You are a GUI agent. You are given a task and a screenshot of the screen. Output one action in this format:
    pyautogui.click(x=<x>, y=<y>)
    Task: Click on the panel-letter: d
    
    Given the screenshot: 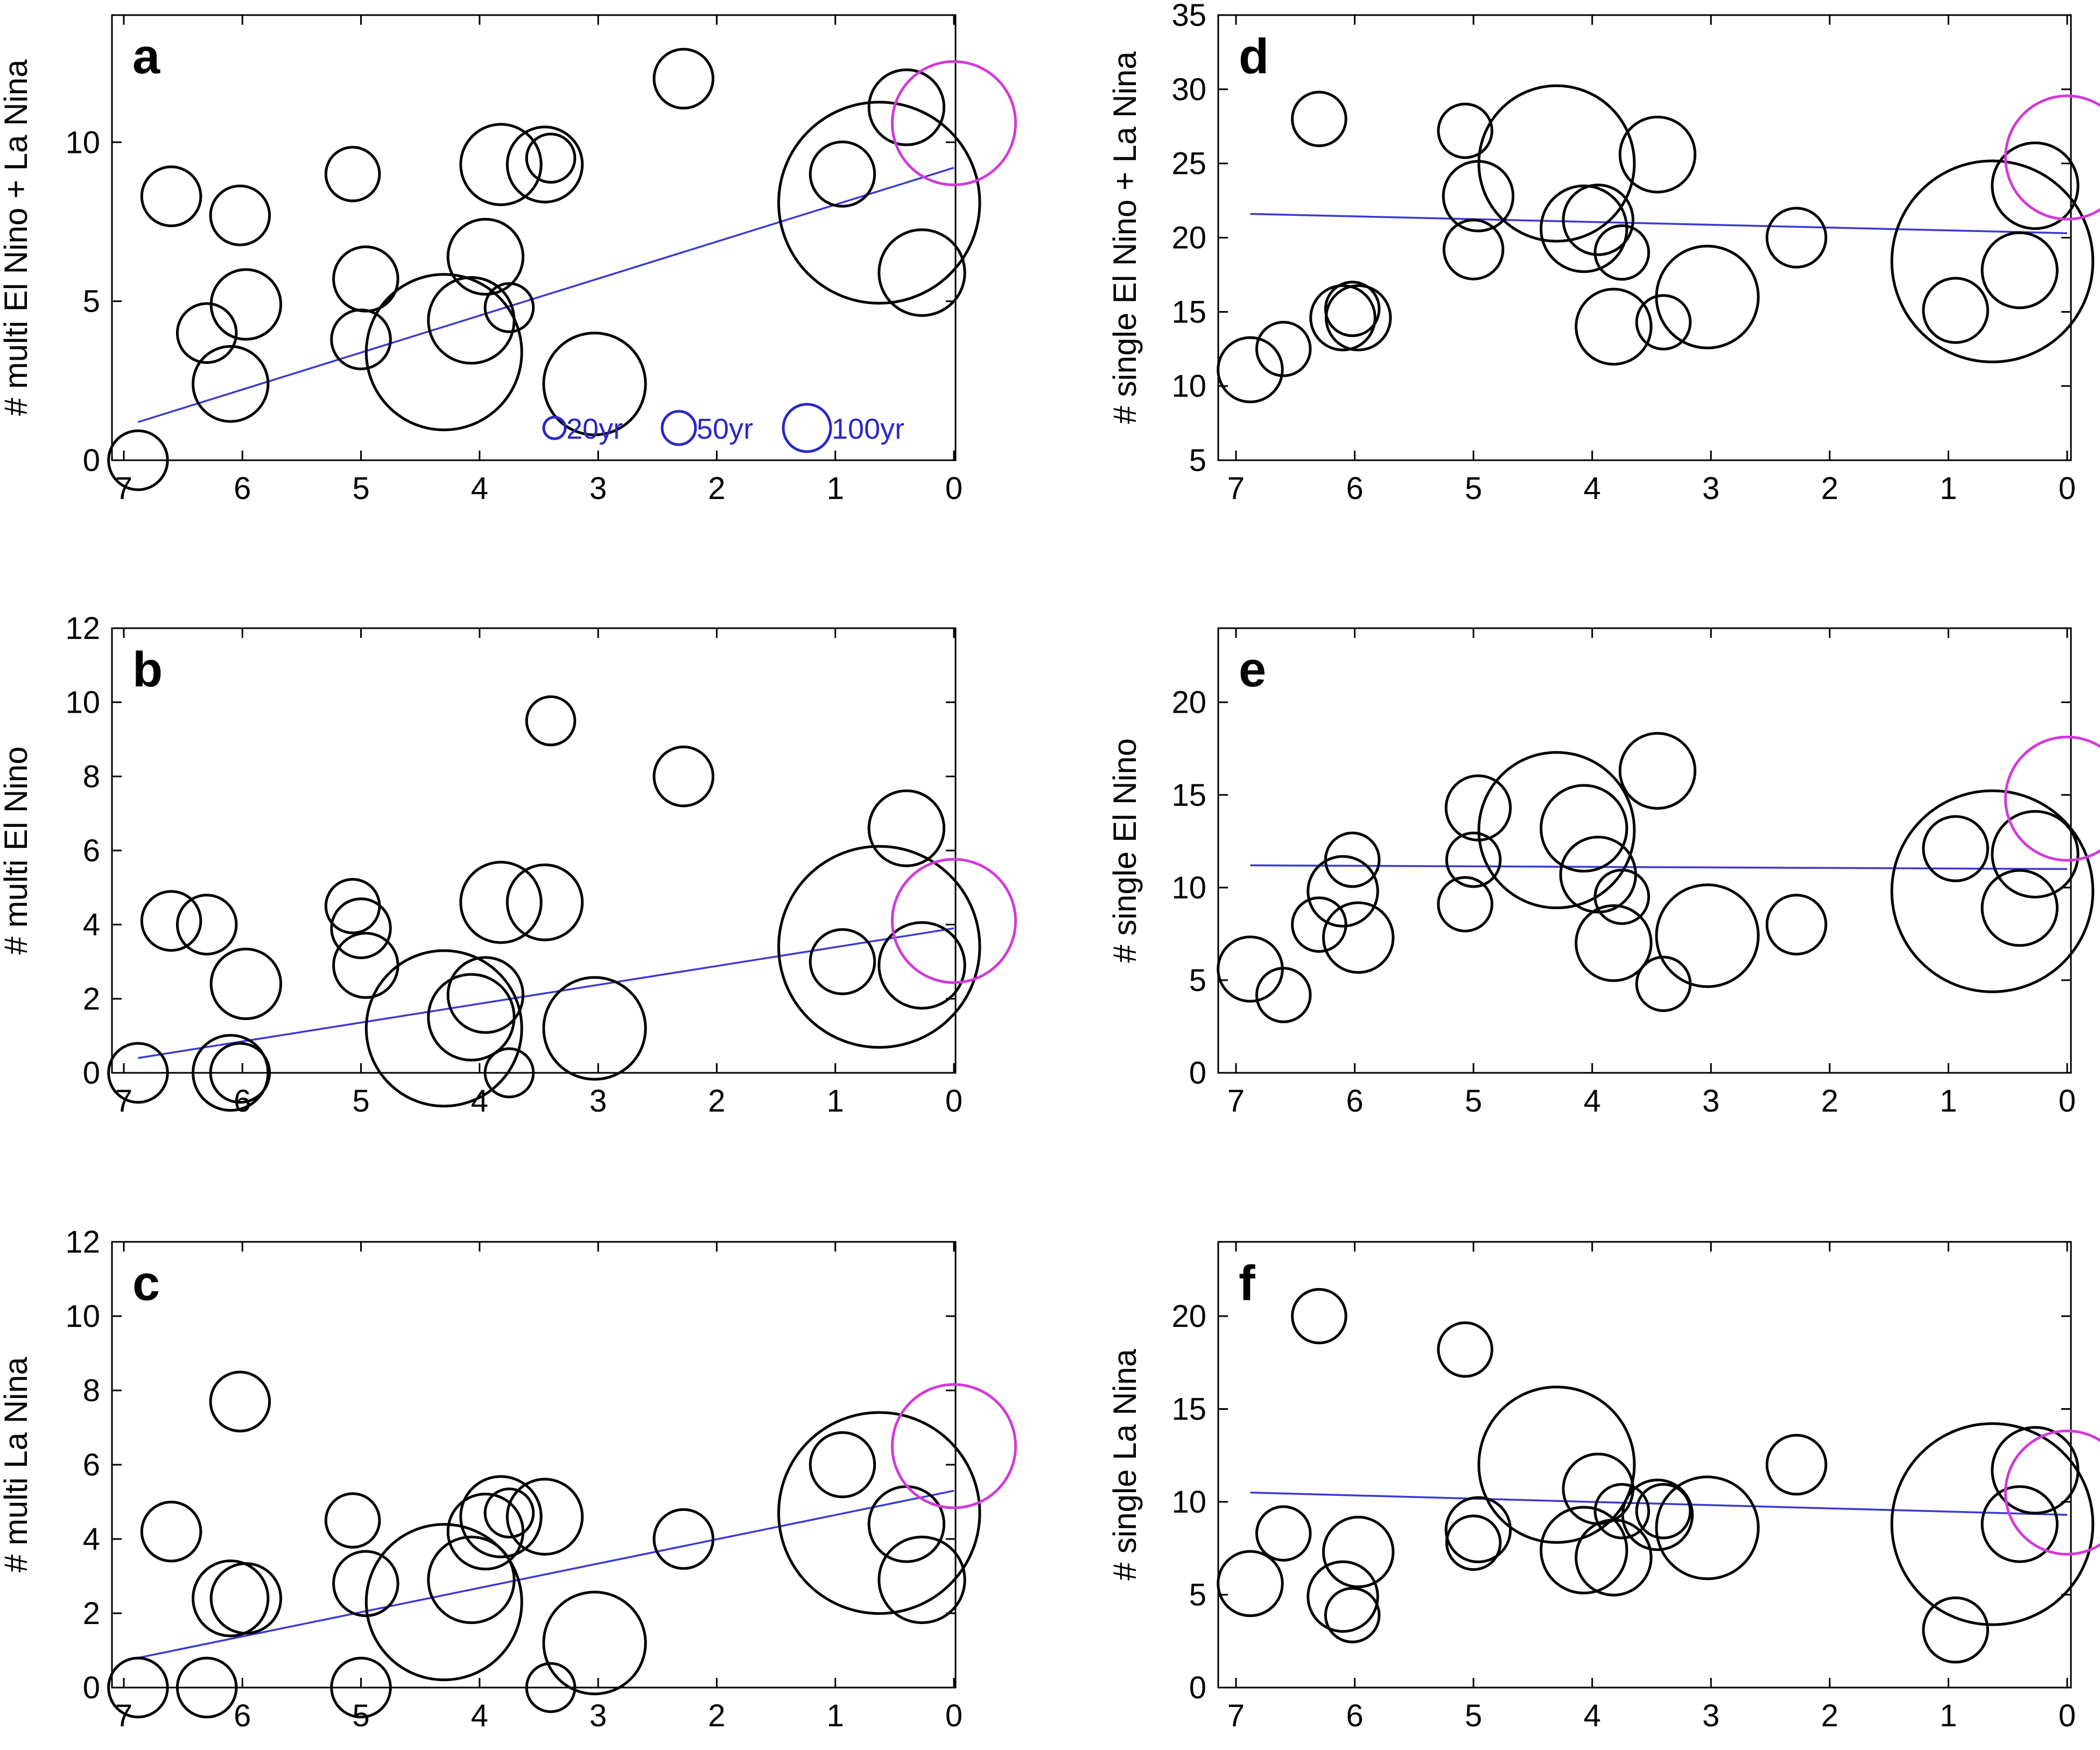 What is the action you would take?
    pyautogui.click(x=1254, y=56)
    